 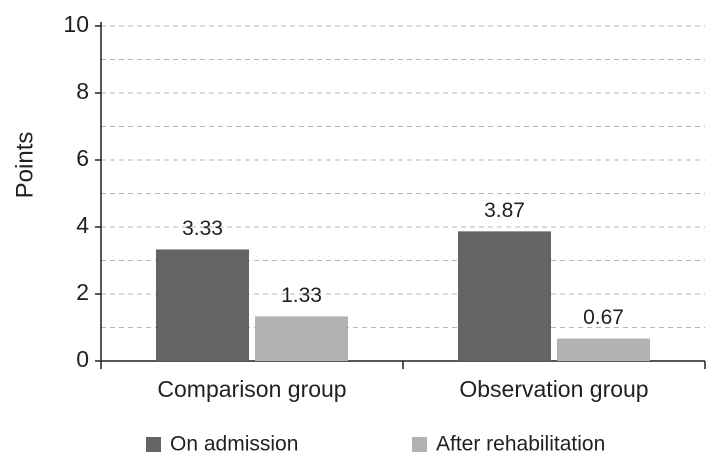 I want to click on value-label: 3.33, so click(x=202, y=228).